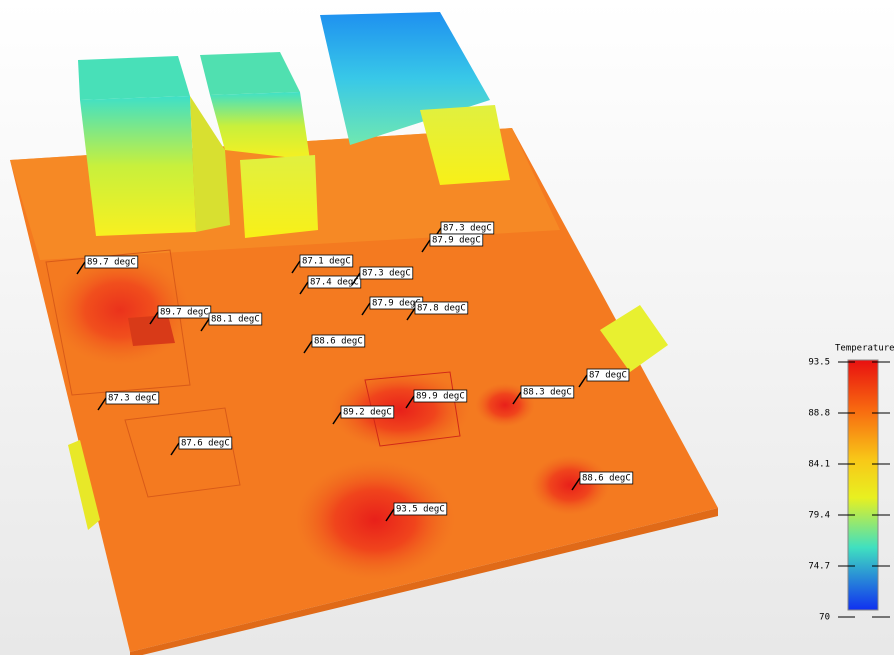  I want to click on probe-label: 89.2 degC, so click(367, 413).